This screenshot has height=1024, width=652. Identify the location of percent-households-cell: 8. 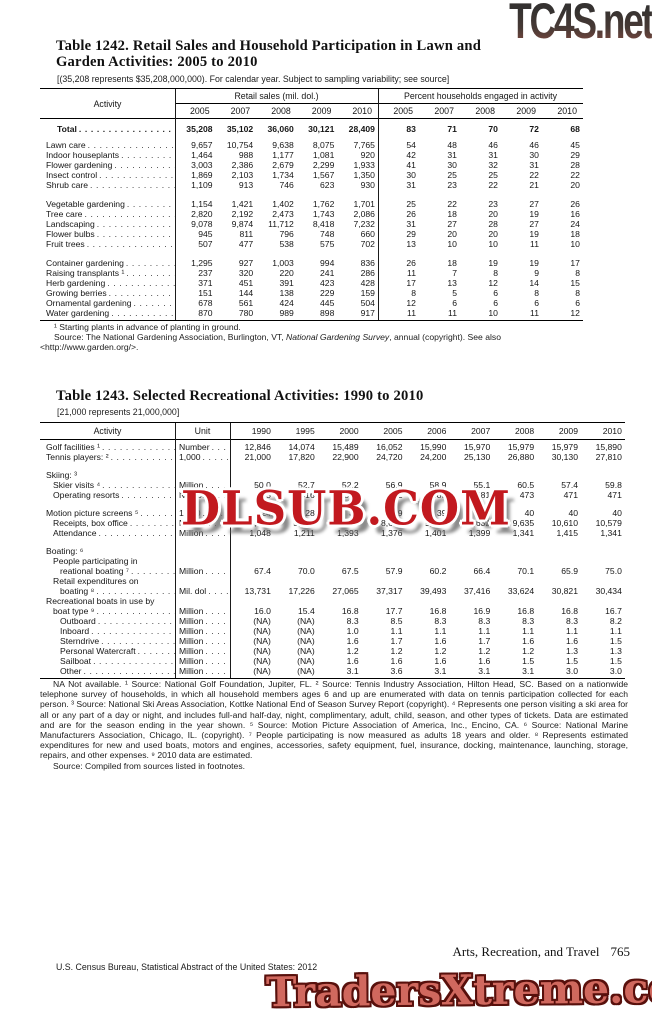
(495, 273).